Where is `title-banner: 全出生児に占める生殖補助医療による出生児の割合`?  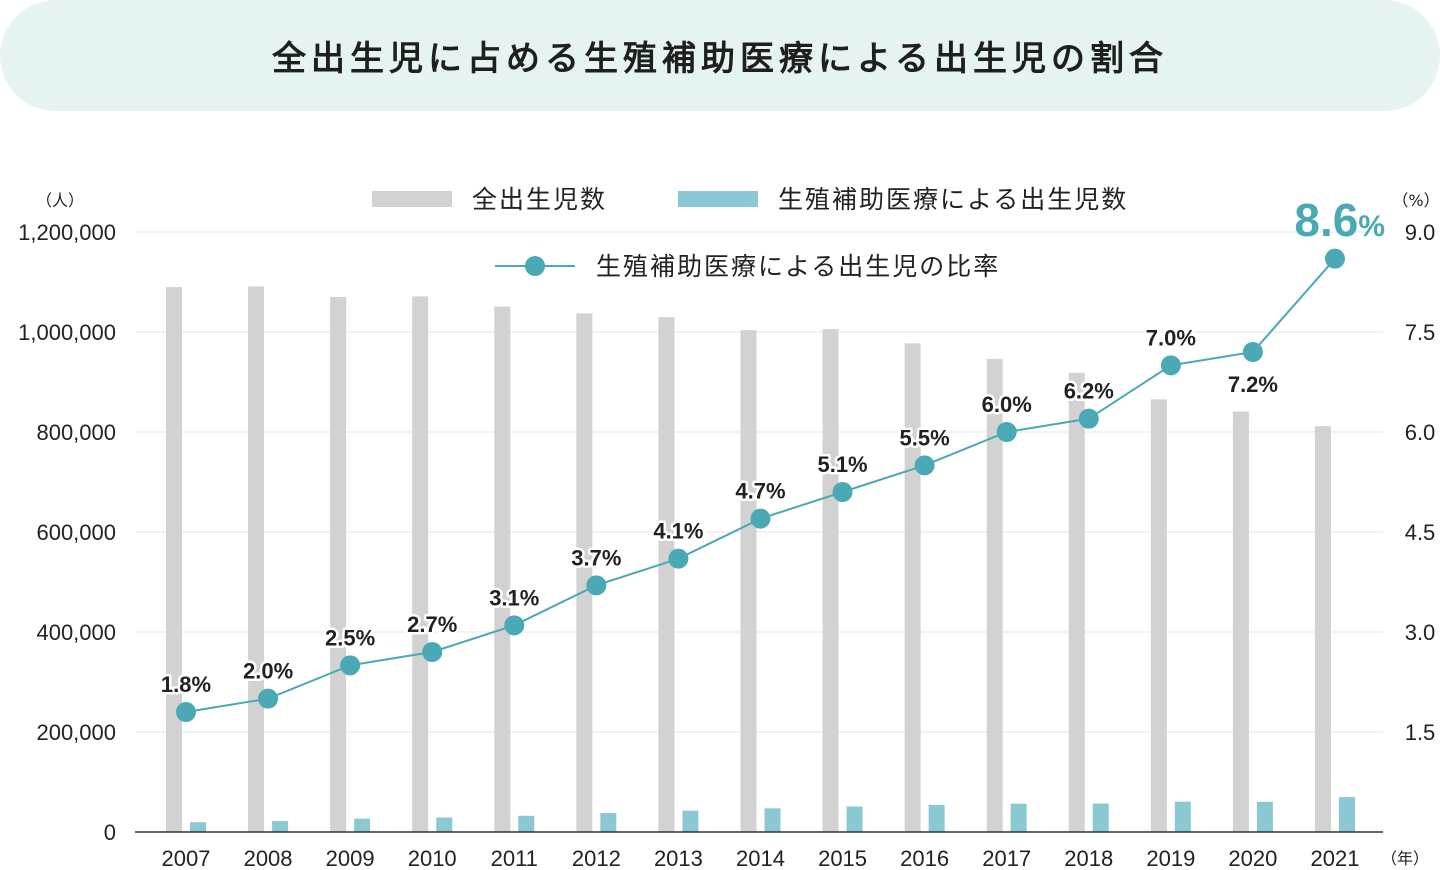 title-banner: 全出生児に占める生殖補助医療による出生児の割合 is located at coordinates (720, 55).